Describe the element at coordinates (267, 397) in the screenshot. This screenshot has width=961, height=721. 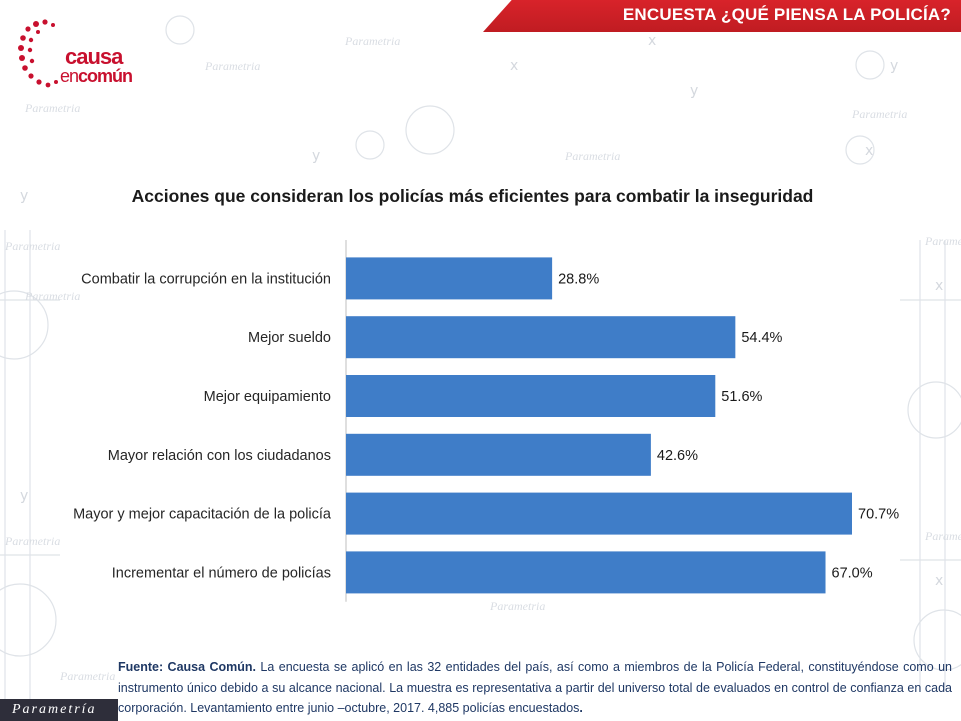
I see `category-label: Mejor equipamiento` at that location.